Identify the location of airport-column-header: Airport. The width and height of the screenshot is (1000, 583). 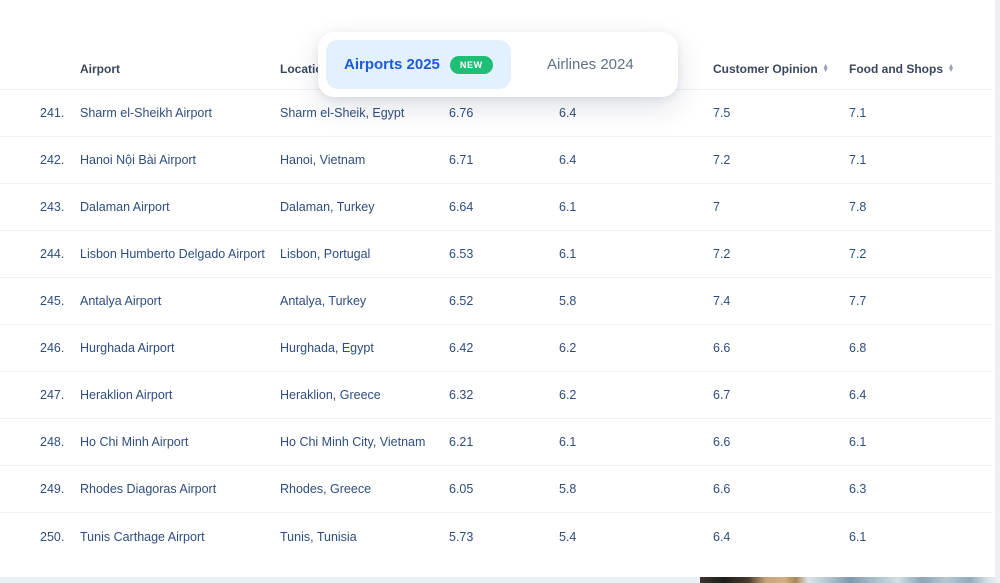
(100, 69).